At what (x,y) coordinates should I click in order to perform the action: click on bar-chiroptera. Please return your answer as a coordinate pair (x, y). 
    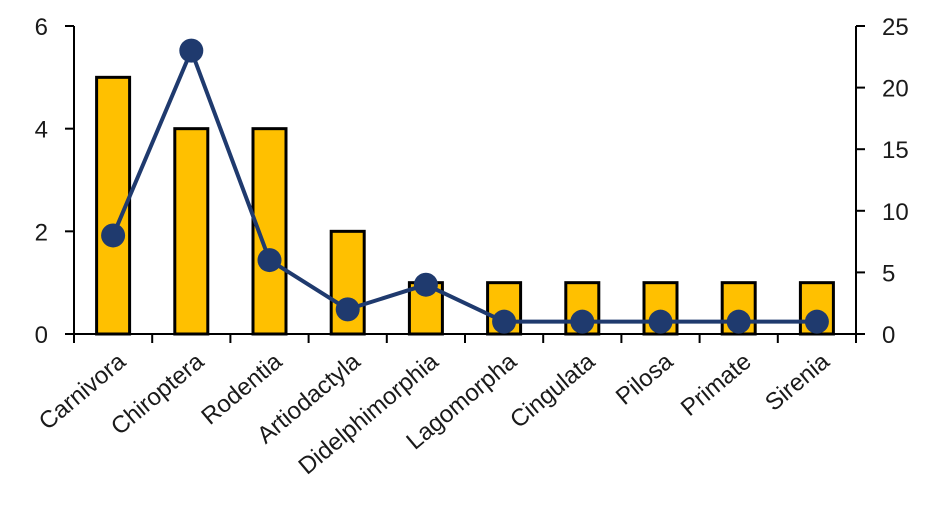
    Looking at the image, I should click on (191, 231).